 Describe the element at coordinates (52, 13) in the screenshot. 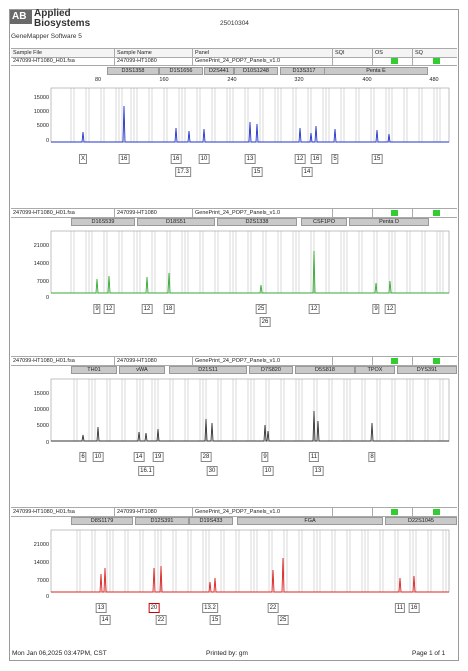

I see `company-name-line1: Applied` at that location.